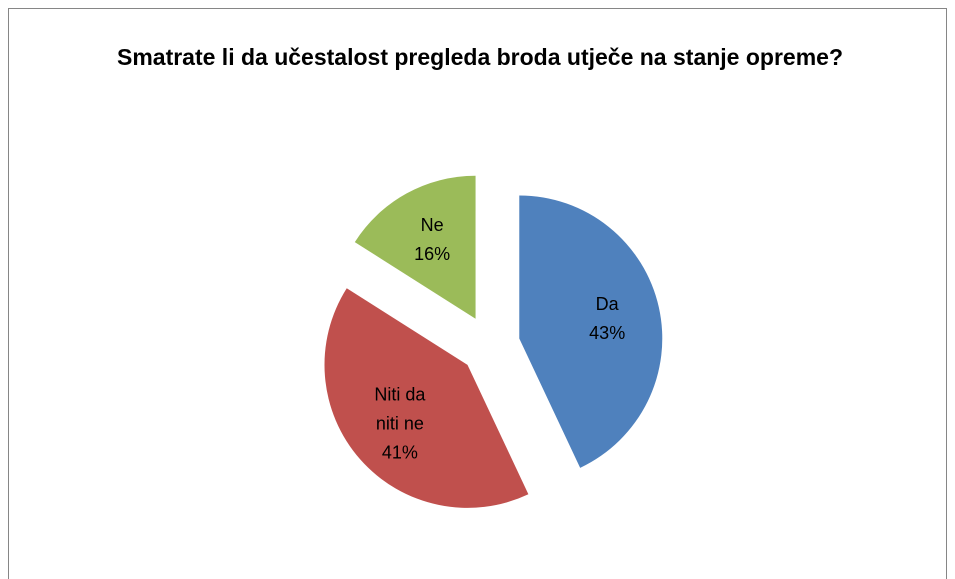  What do you see at coordinates (432, 240) in the screenshot?
I see `slice-label: Ne 16%` at bounding box center [432, 240].